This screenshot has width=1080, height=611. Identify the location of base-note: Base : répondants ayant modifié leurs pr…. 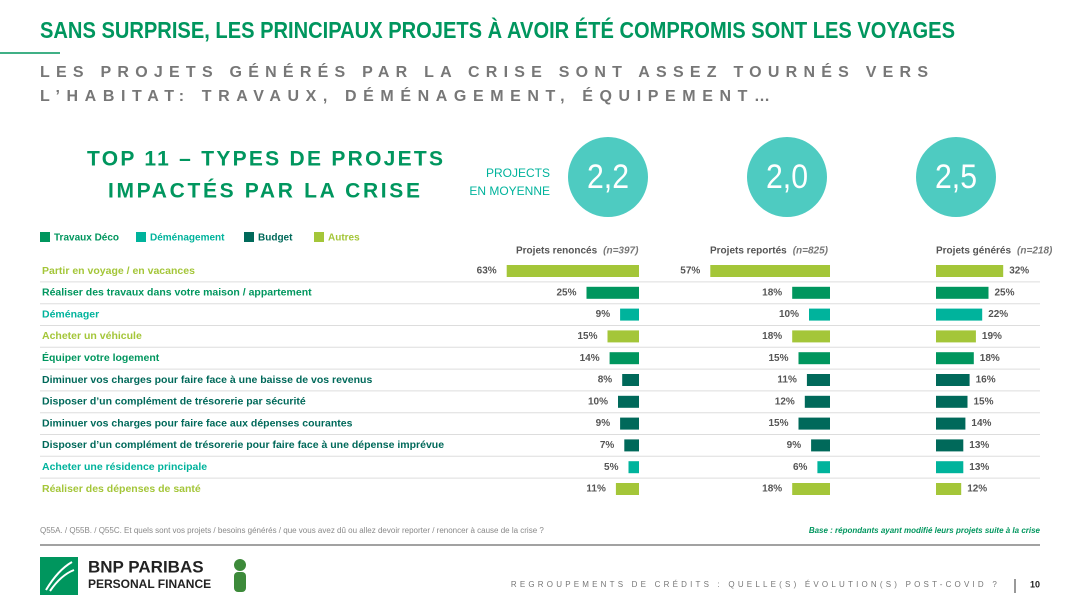
(925, 530).